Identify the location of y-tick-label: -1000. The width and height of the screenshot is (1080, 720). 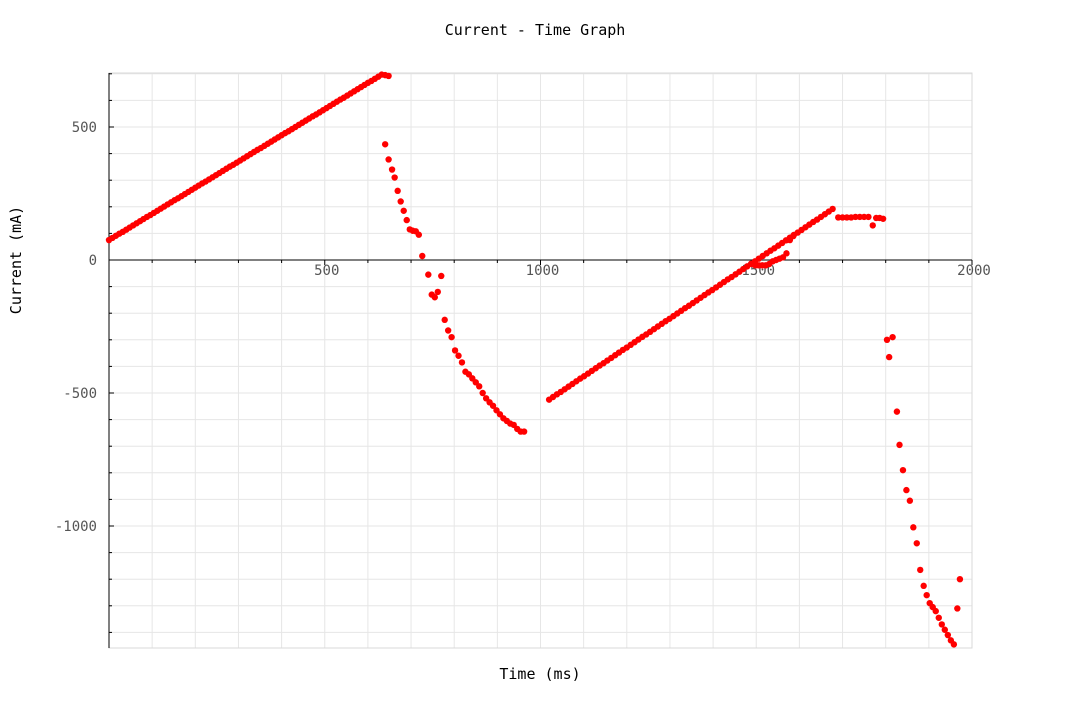
(76, 527).